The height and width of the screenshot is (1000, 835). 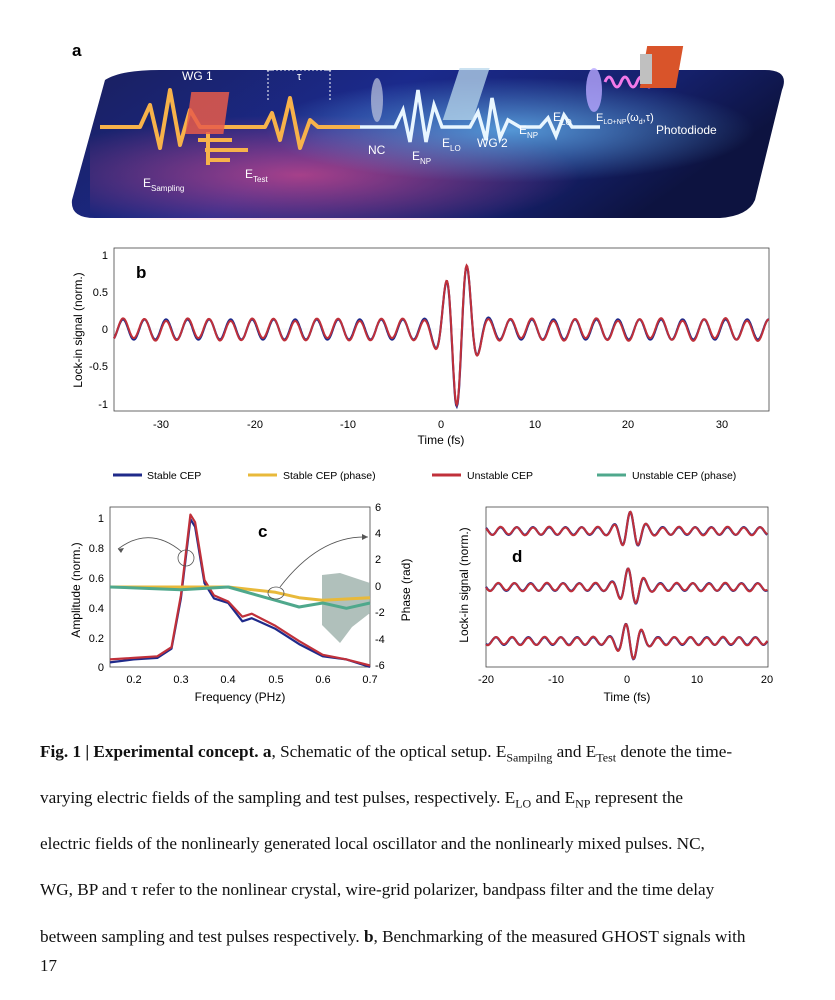 I want to click on legend-item: Unstable CEP, so click(x=500, y=476).